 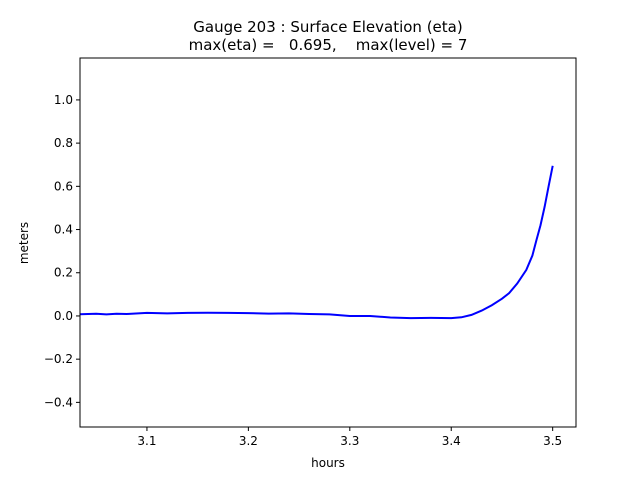 I want to click on chart-subtitle: max(eta) = 0.695, max(level) = 7, so click(x=328, y=45).